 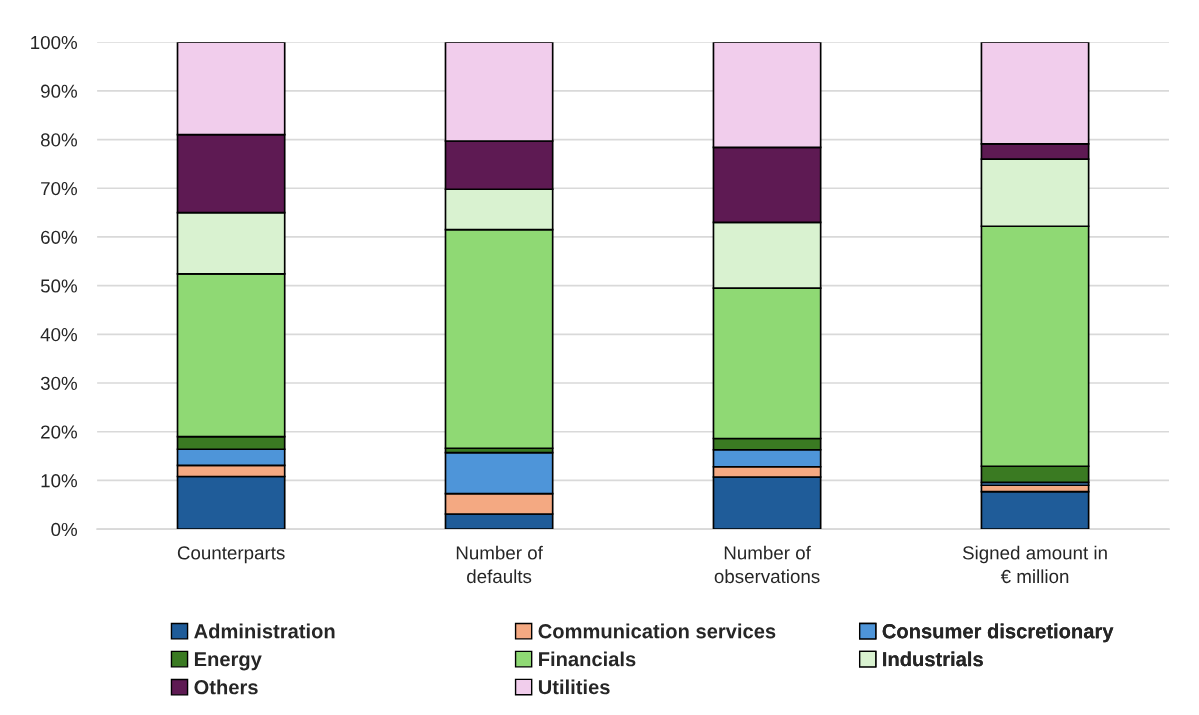 I want to click on legend-label: Industrials, so click(x=933, y=659).